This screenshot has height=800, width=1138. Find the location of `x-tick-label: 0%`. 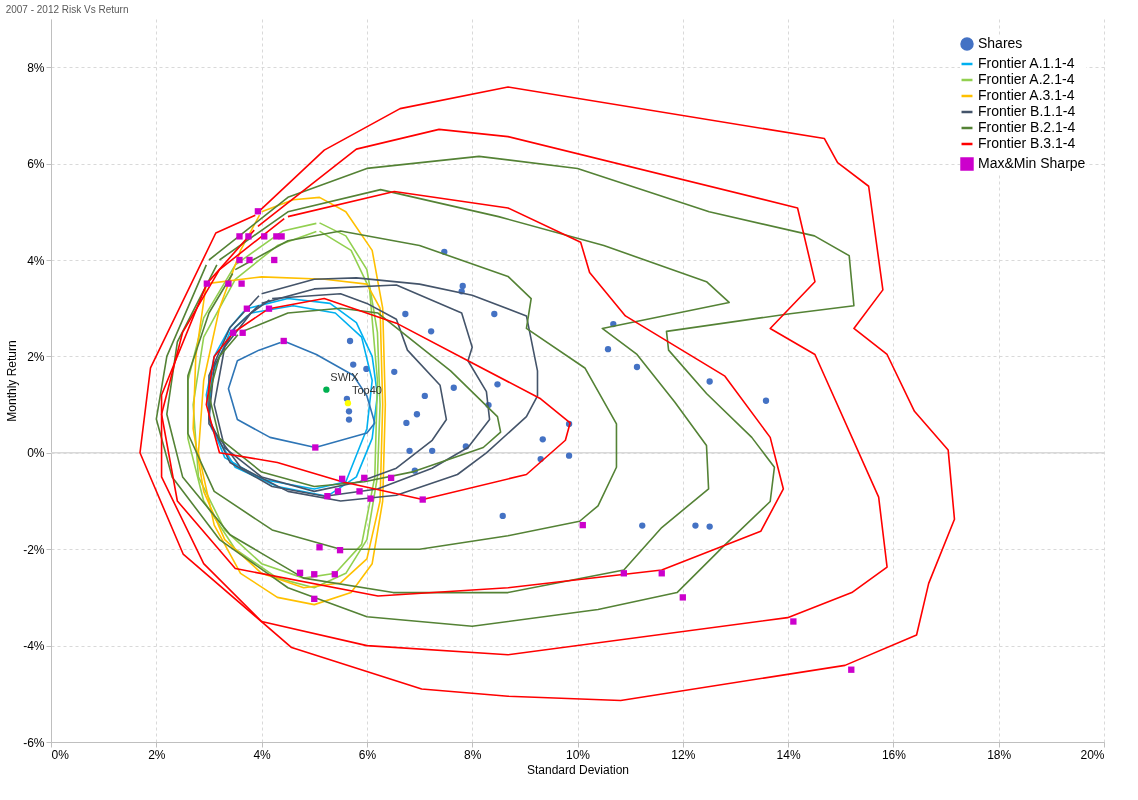

x-tick-label: 0% is located at coordinates (60, 754).